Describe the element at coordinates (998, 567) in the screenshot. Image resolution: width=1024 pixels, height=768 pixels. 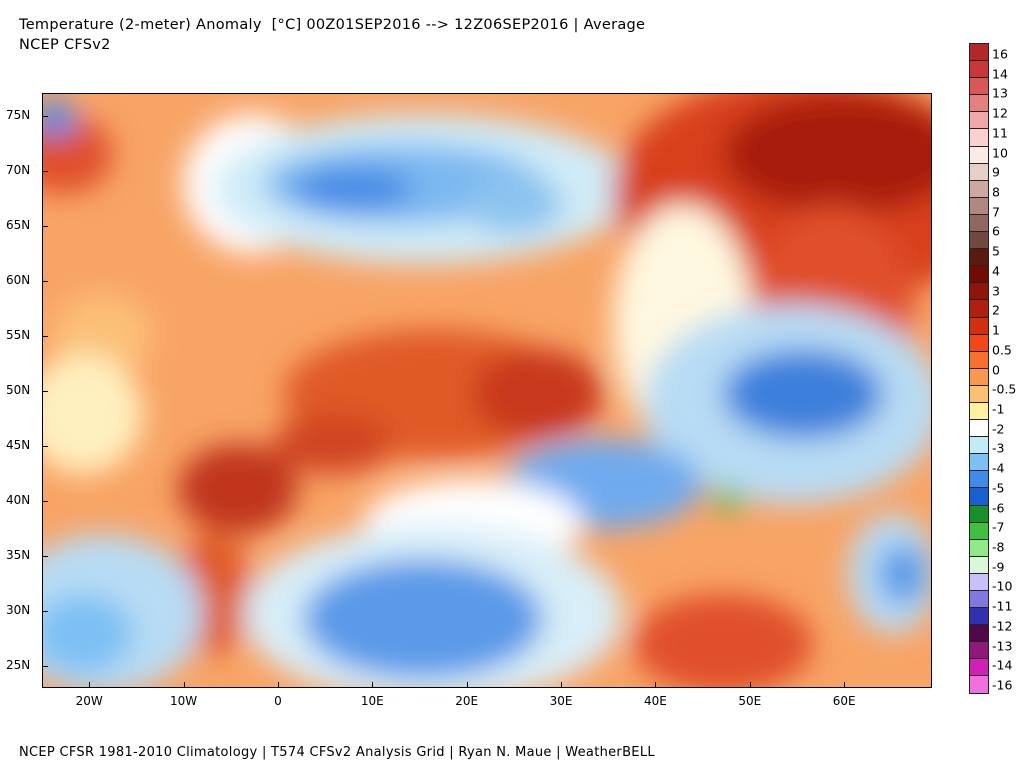
I see `colorbar-label: -9` at that location.